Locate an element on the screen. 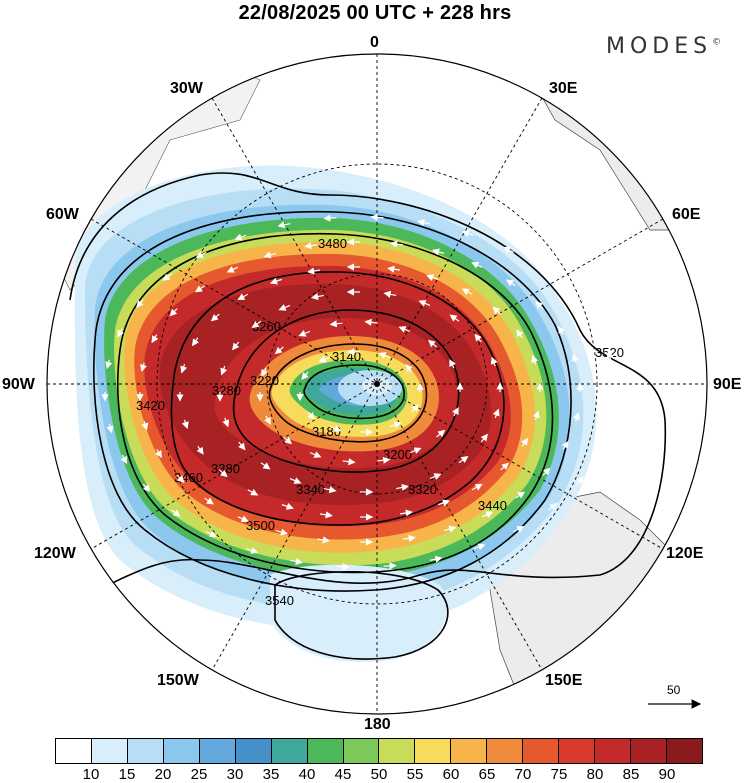  lon-label-0: 0 is located at coordinates (374, 42).